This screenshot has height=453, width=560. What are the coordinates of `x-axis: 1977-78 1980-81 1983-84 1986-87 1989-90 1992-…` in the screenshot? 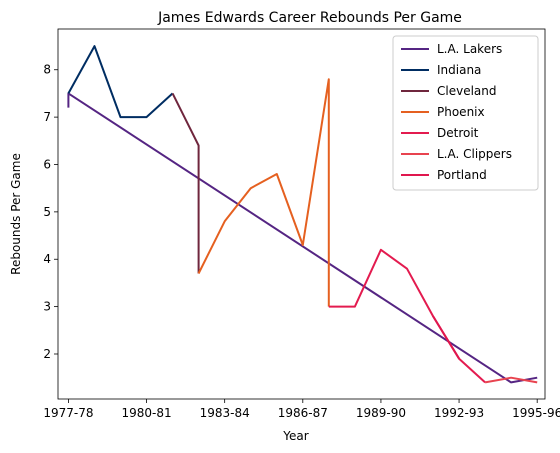 It's located at (301, 409).